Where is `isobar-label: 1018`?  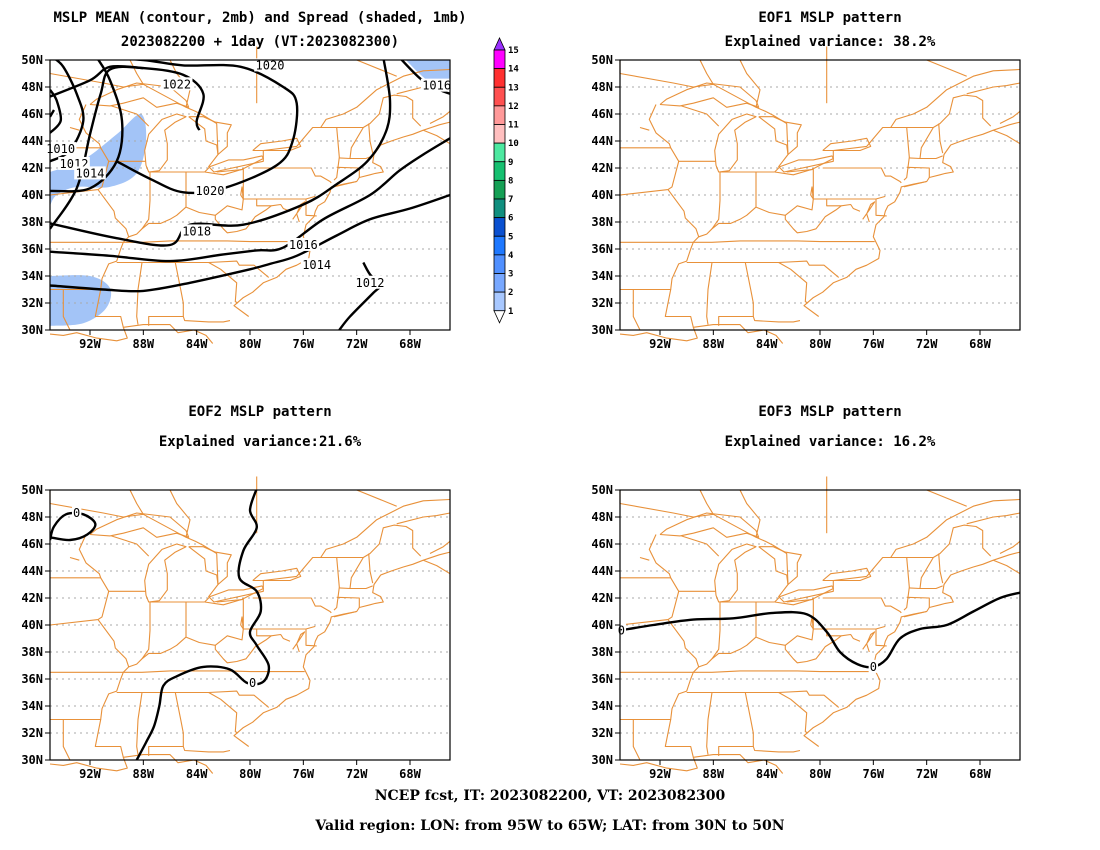 isobar-label: 1018 is located at coordinates (196, 231).